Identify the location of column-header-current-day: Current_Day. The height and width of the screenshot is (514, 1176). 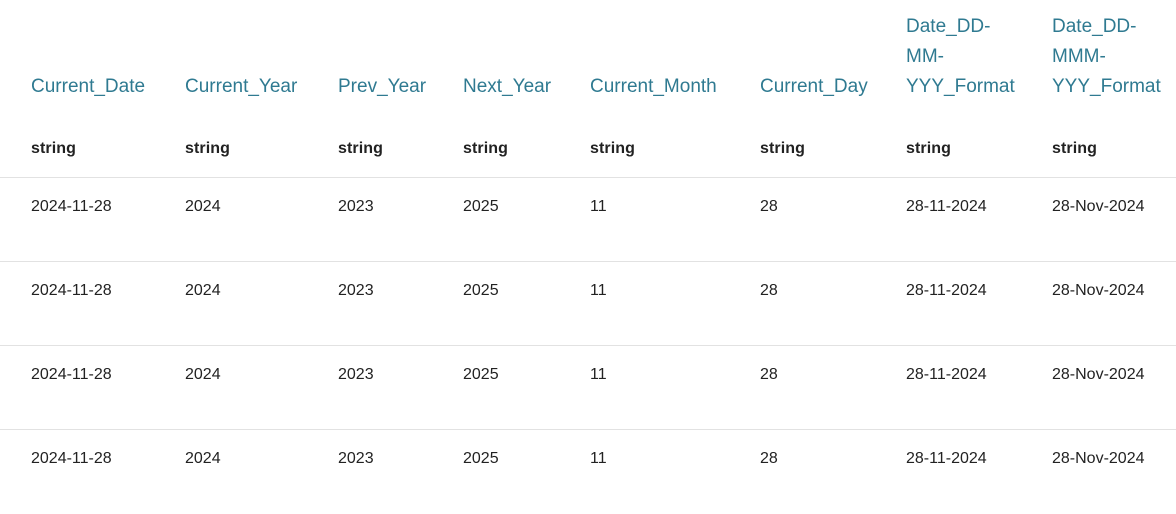
(814, 86).